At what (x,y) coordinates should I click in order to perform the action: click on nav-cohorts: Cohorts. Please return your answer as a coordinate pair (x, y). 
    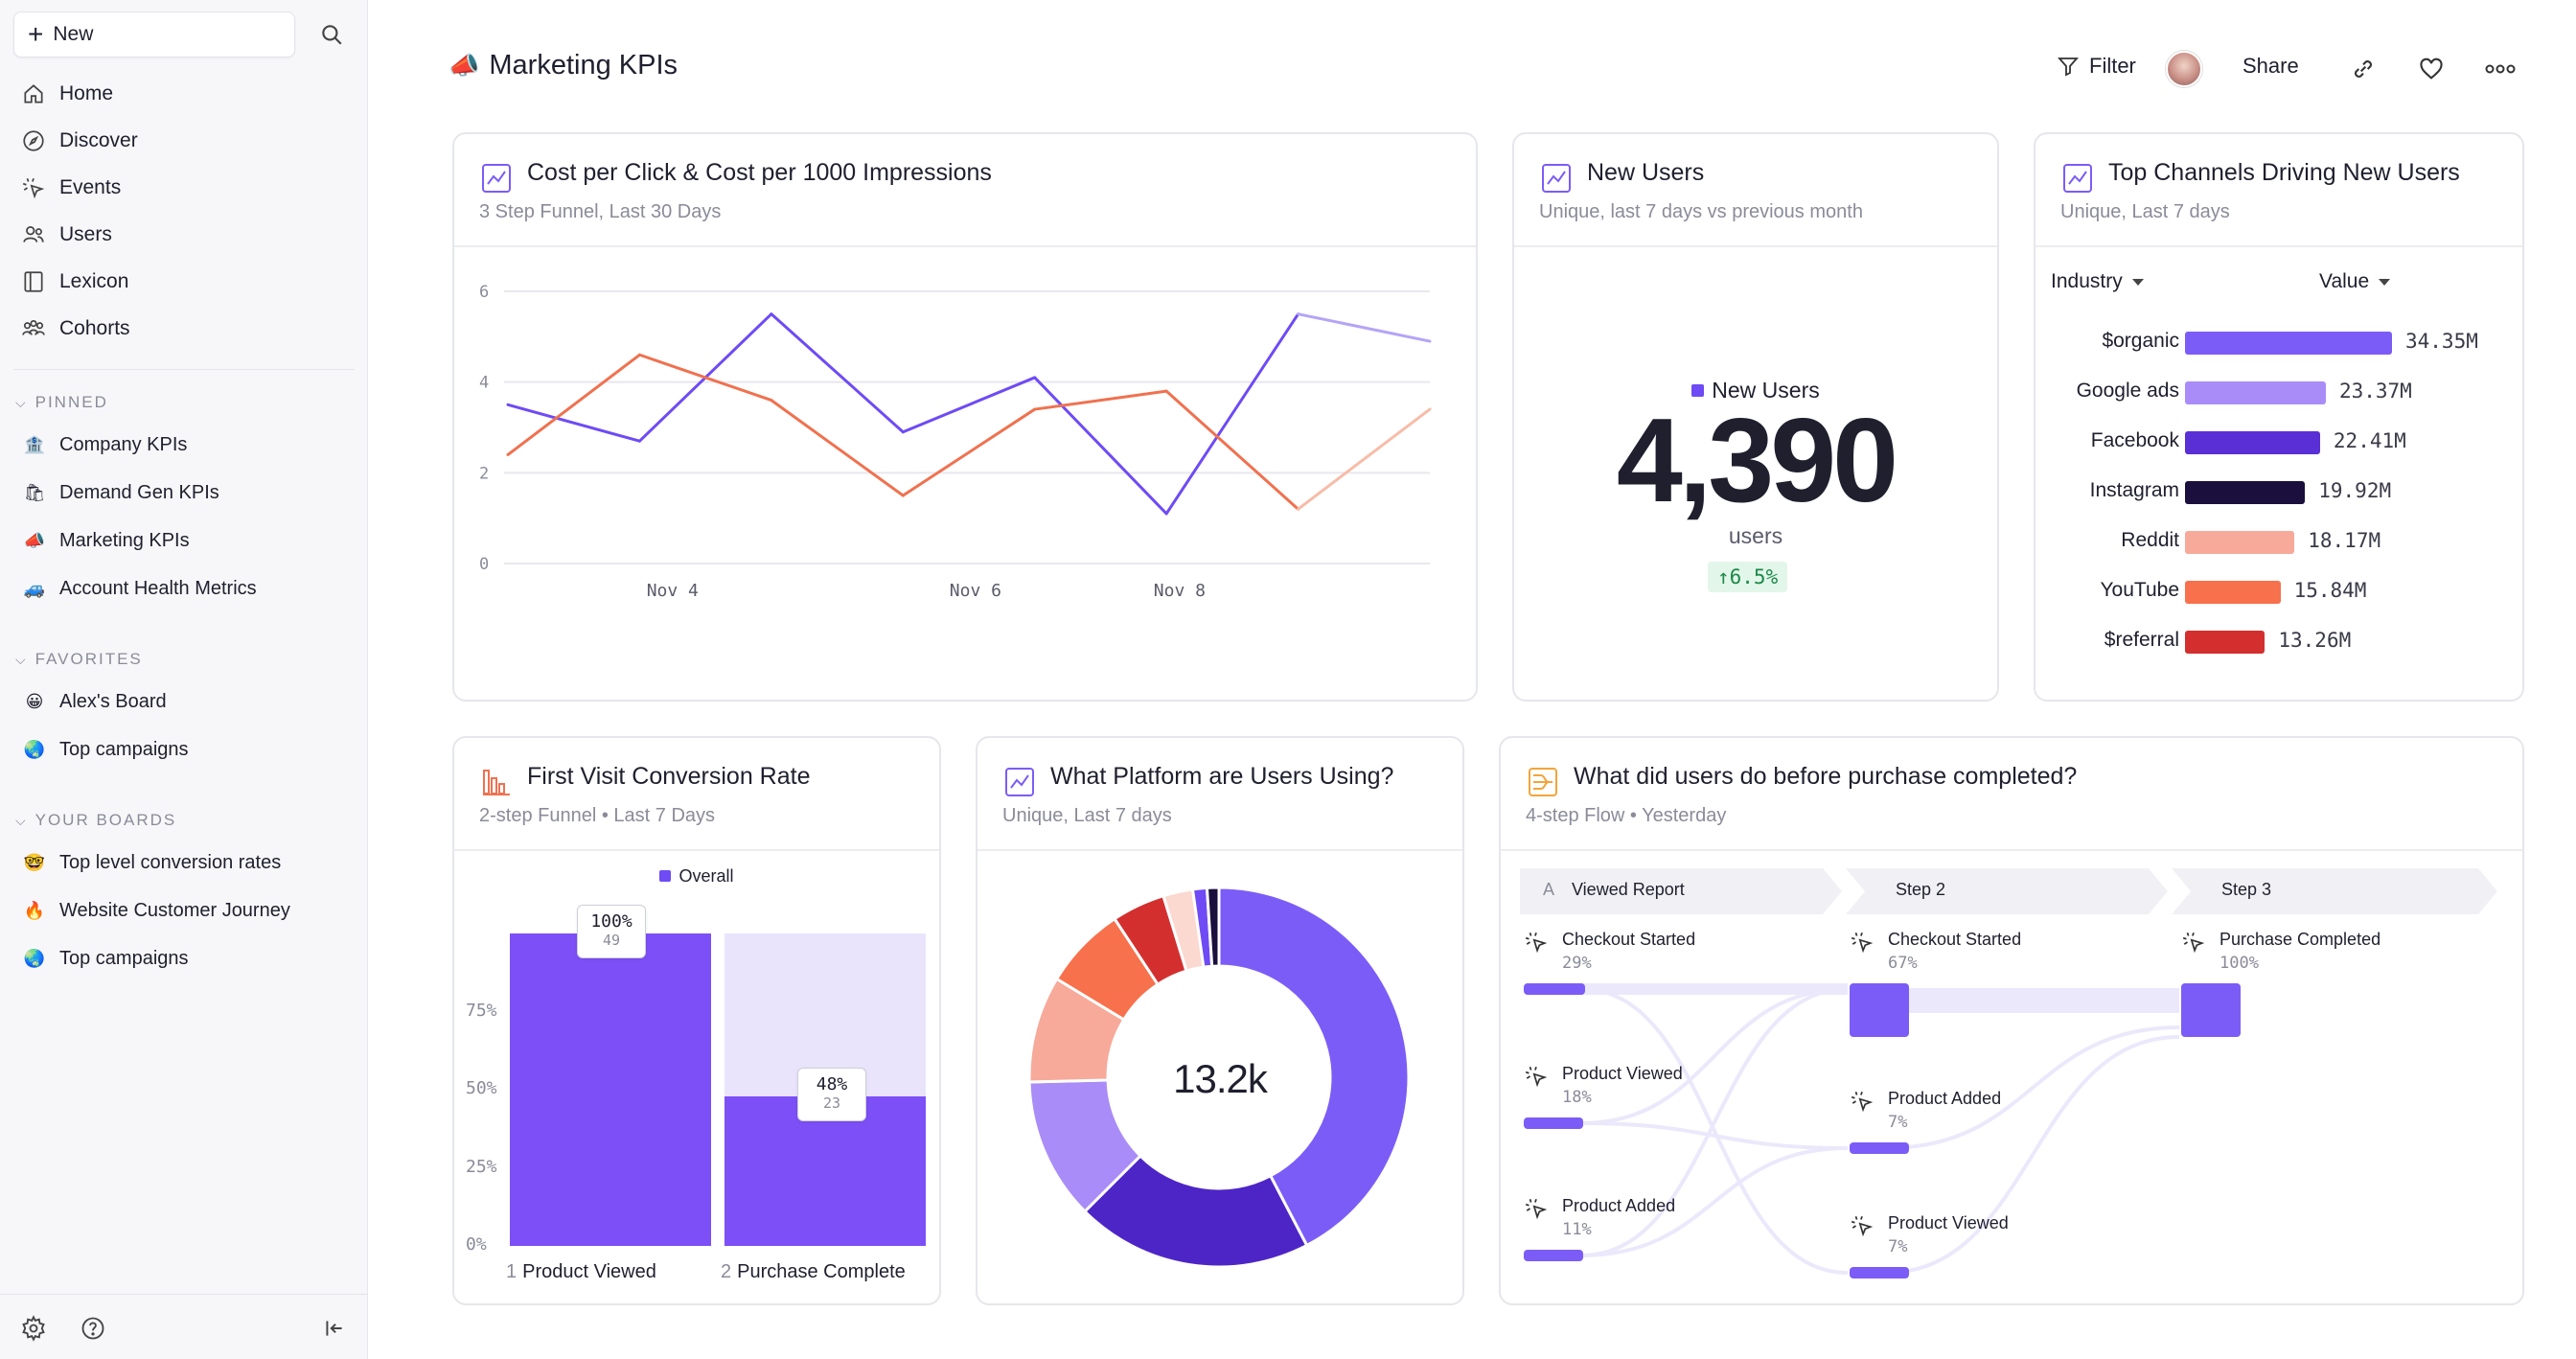
    Looking at the image, I should click on (188, 328).